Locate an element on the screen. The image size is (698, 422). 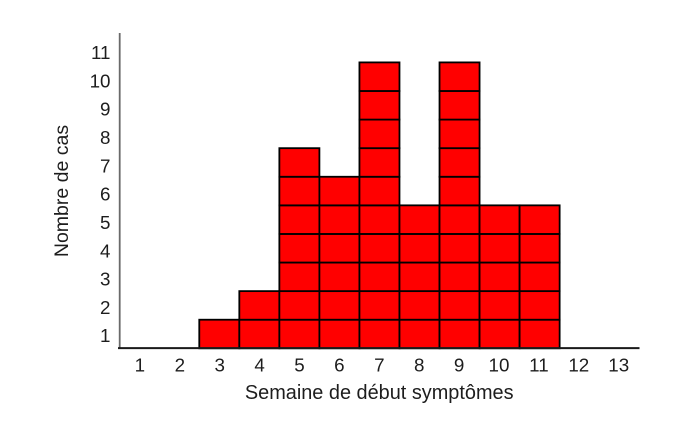
svg-text: Semaine de début symptômes is located at coordinates (379, 393).